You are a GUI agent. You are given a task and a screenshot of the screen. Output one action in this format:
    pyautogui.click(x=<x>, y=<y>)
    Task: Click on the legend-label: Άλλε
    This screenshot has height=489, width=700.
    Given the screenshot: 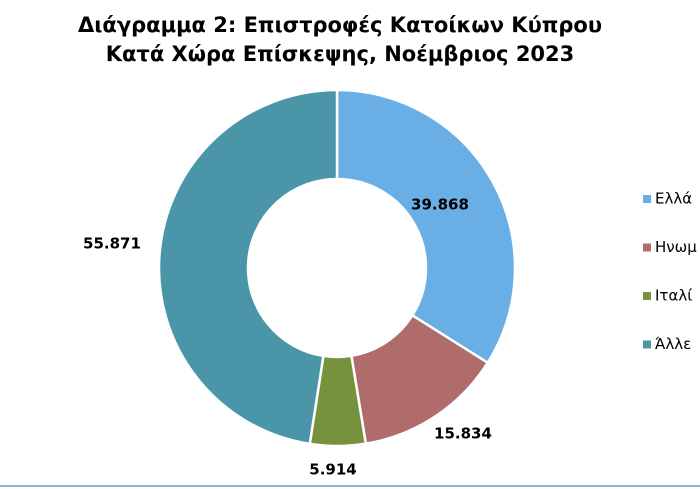 What is the action you would take?
    pyautogui.click(x=673, y=344)
    